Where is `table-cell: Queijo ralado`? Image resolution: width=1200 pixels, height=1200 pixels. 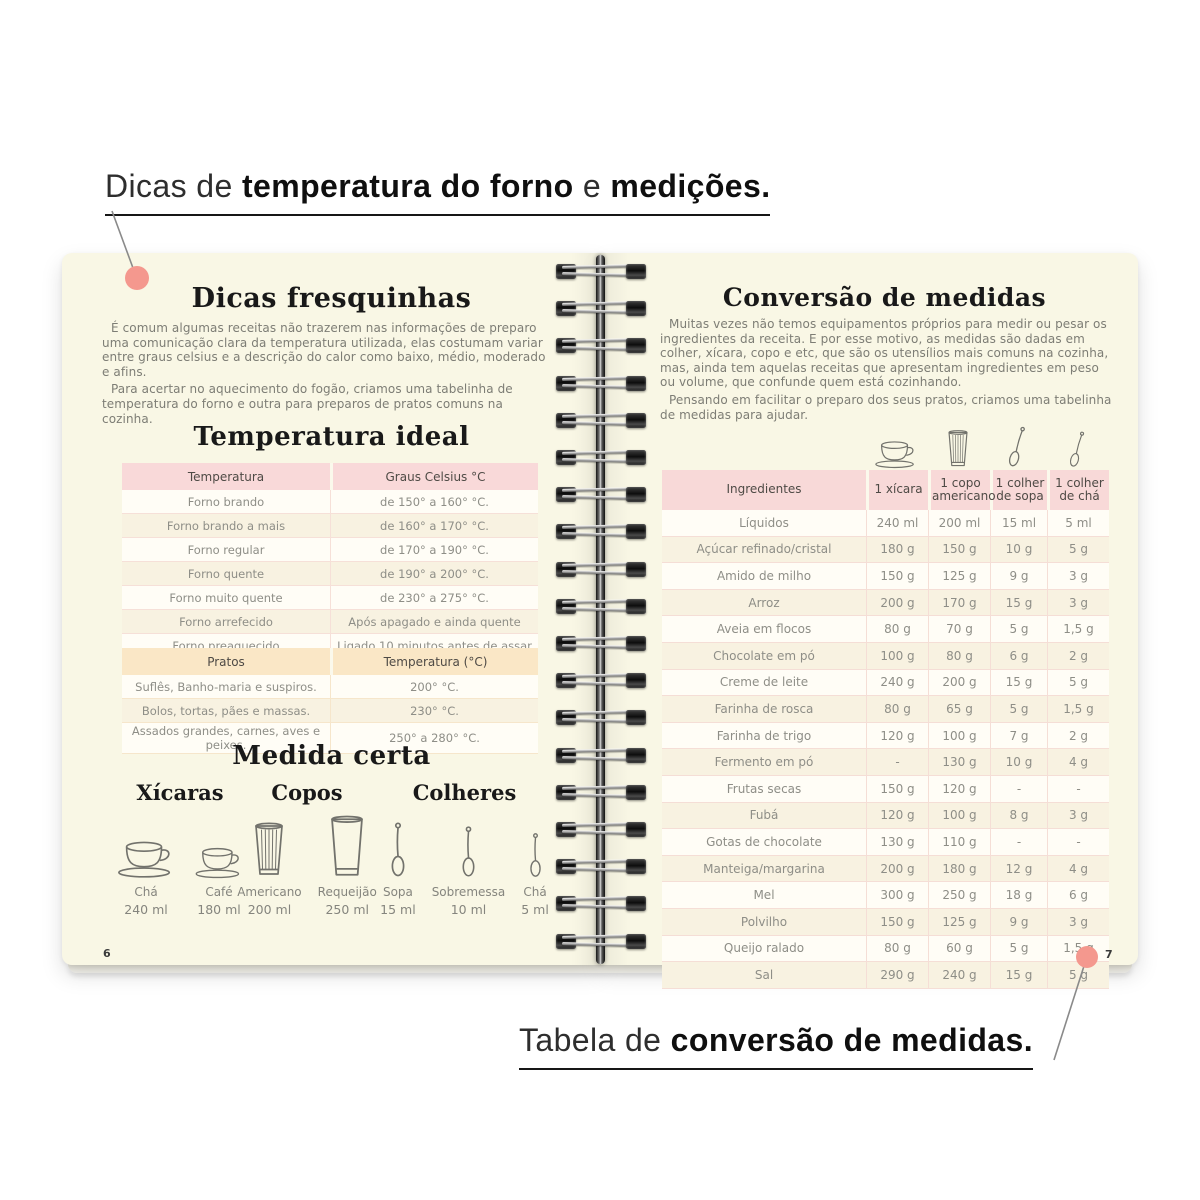 table-cell: Queijo ralado is located at coordinates (764, 949).